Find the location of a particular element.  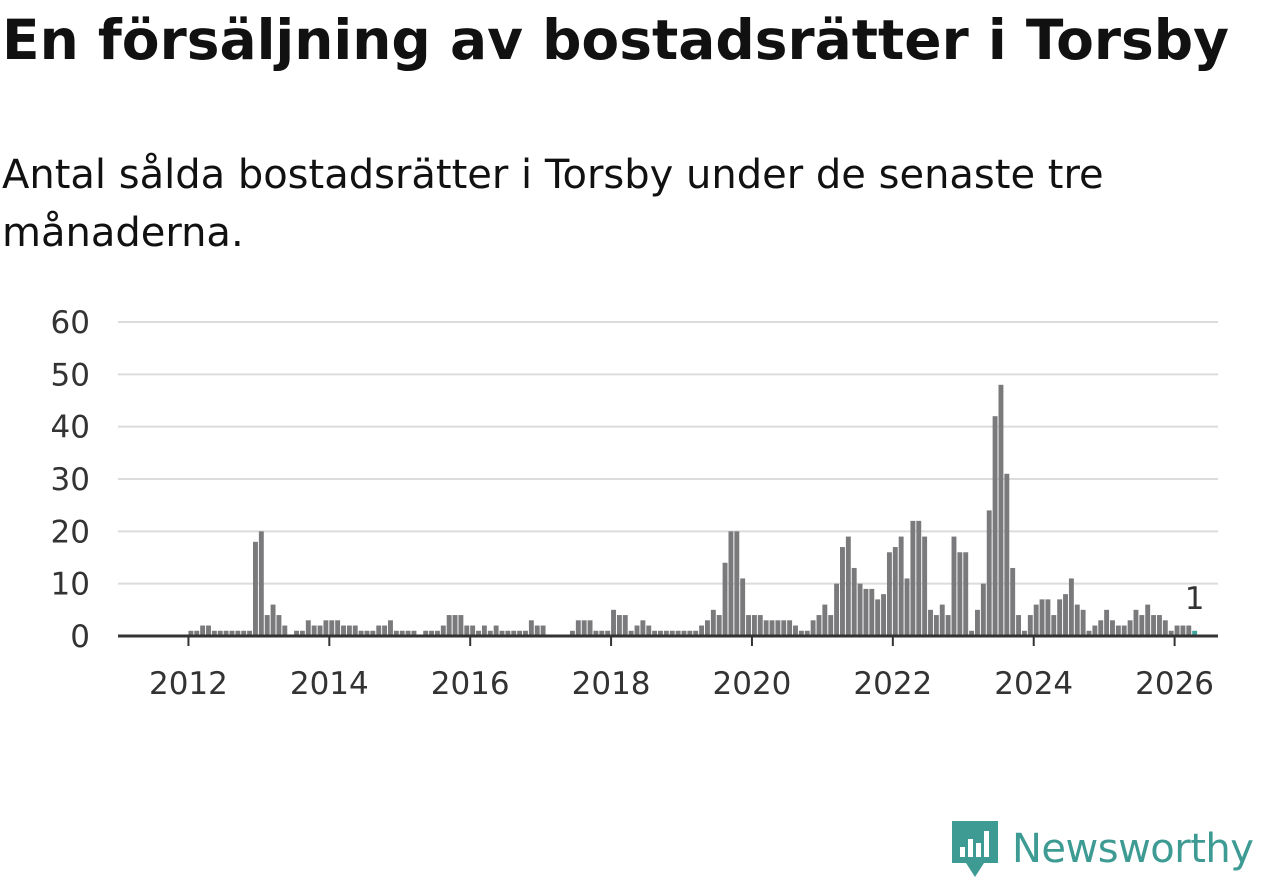

x-tick-label: 2024 is located at coordinates (1033, 684).